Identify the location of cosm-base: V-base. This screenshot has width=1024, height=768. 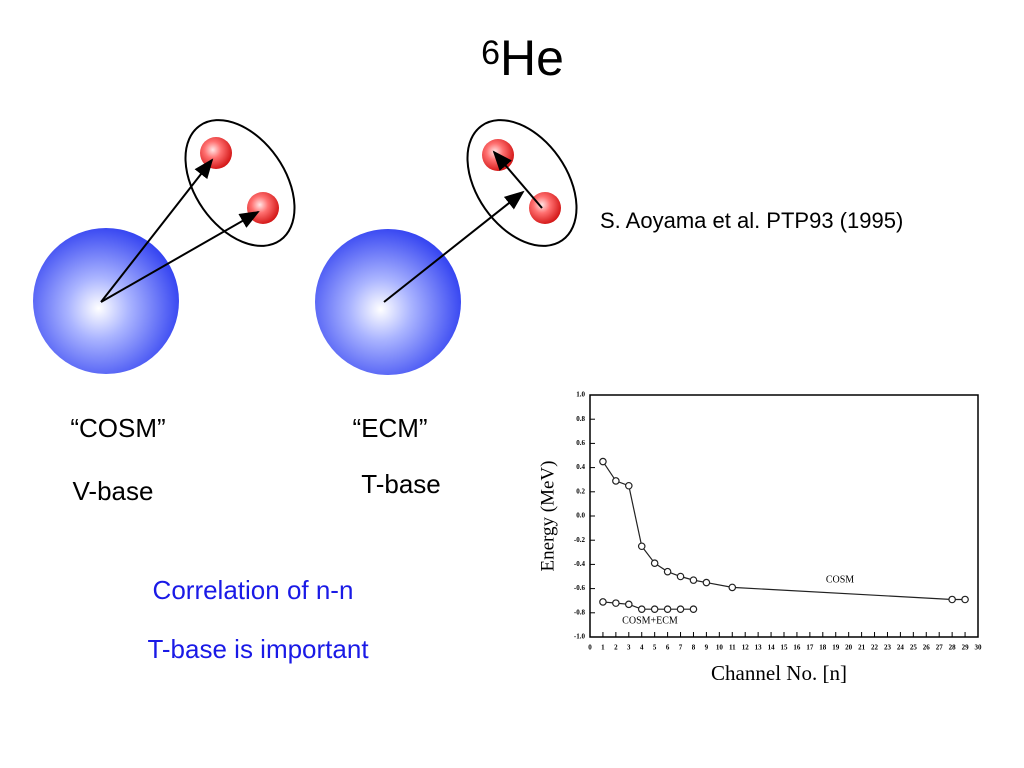
(113, 491).